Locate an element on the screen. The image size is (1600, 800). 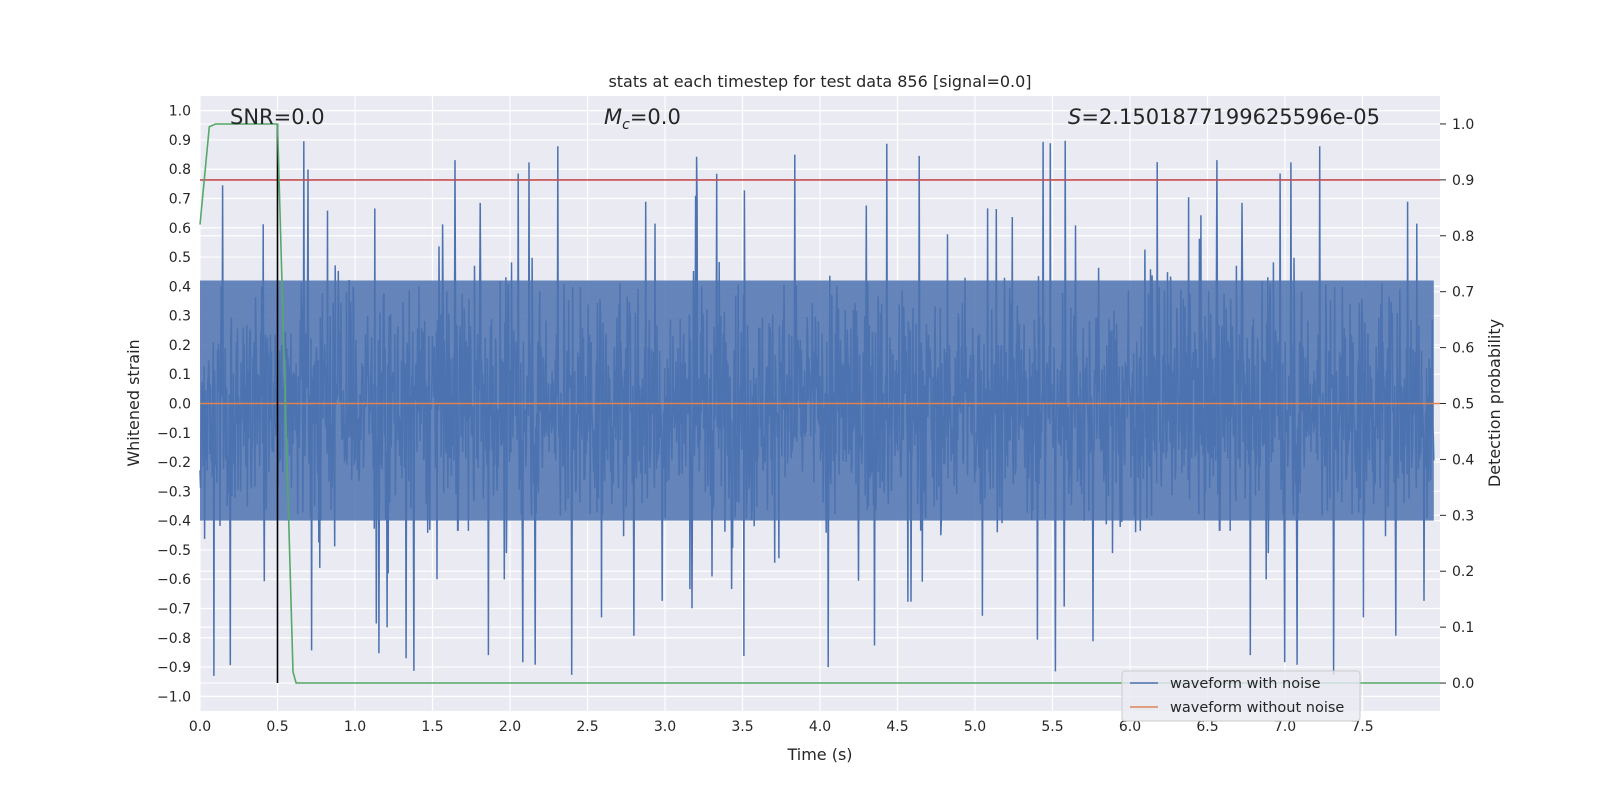
y-tick-label: −0.6 is located at coordinates (174, 580).